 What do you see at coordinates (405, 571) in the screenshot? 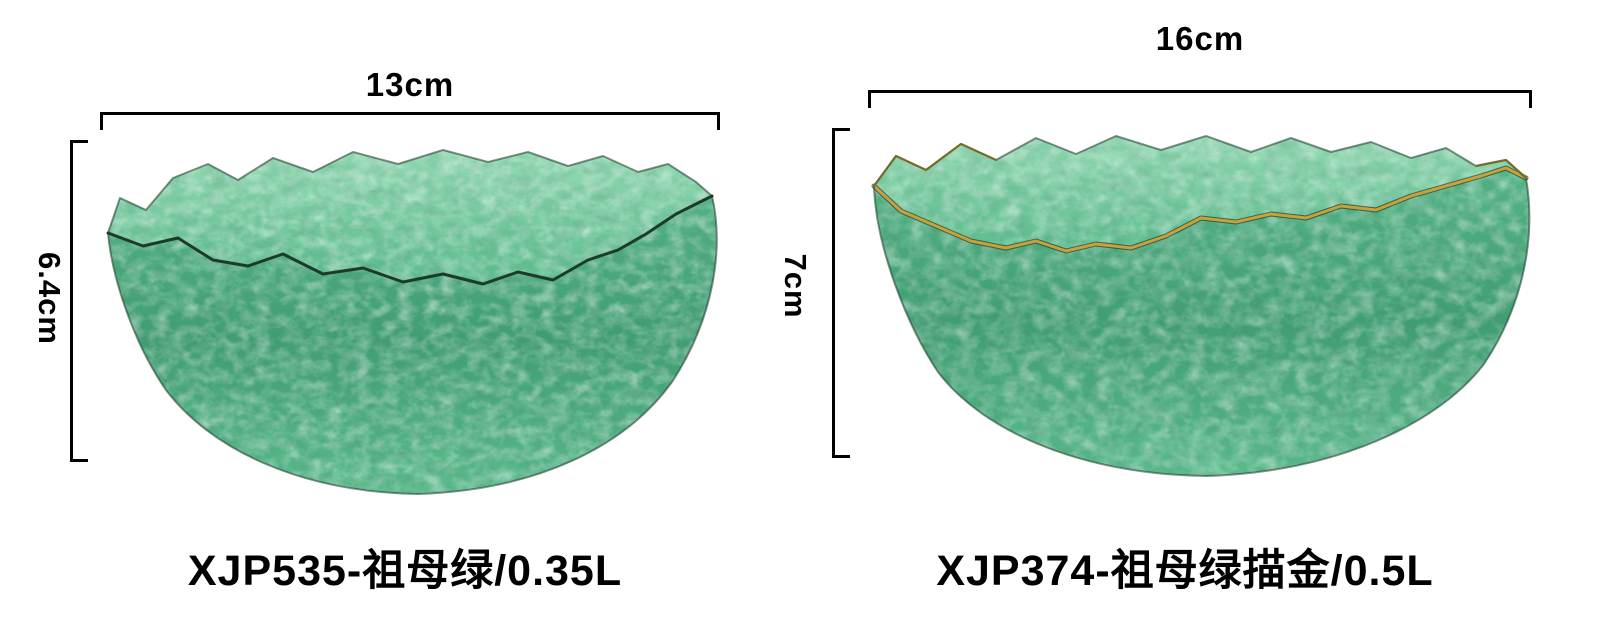
I see `product-caption: XJP535-祖母绿/0.35L` at bounding box center [405, 571].